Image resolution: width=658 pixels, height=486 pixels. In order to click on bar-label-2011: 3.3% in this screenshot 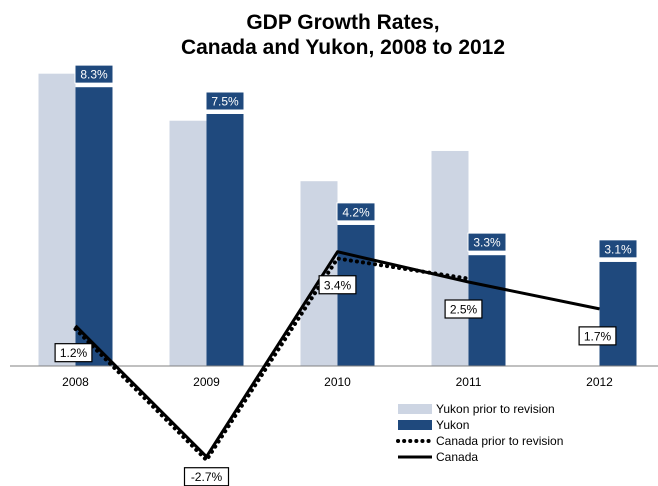, I will do `click(487, 243)`.